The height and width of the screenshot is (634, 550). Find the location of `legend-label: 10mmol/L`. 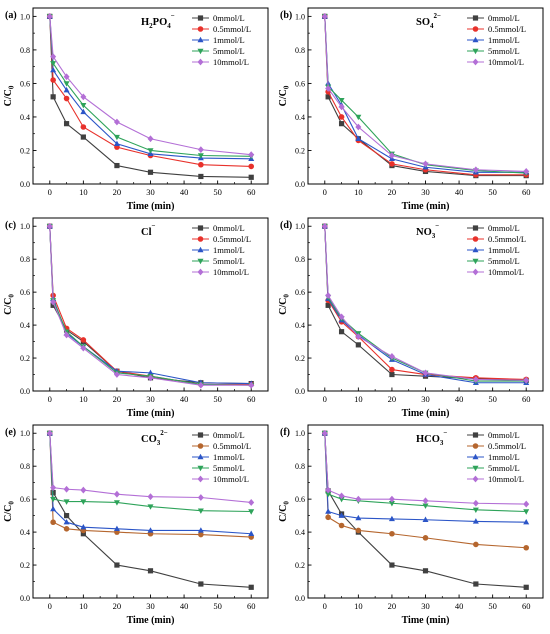

legend-label: 10mmol/L is located at coordinates (506, 62).